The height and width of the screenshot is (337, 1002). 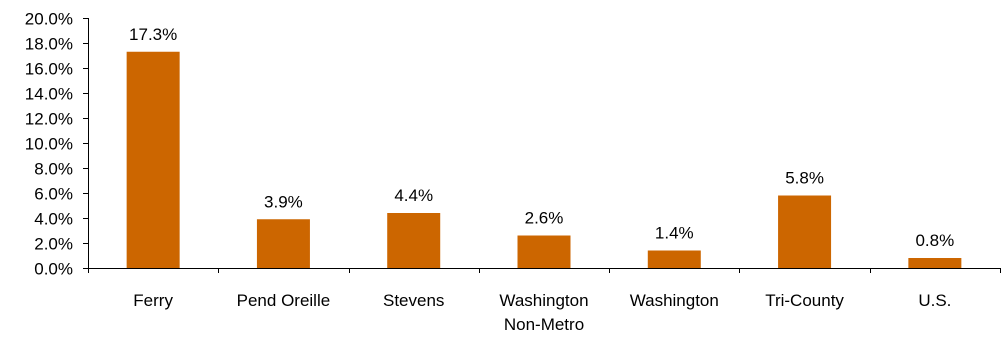 I want to click on category-label: Tri-County, so click(x=804, y=300).